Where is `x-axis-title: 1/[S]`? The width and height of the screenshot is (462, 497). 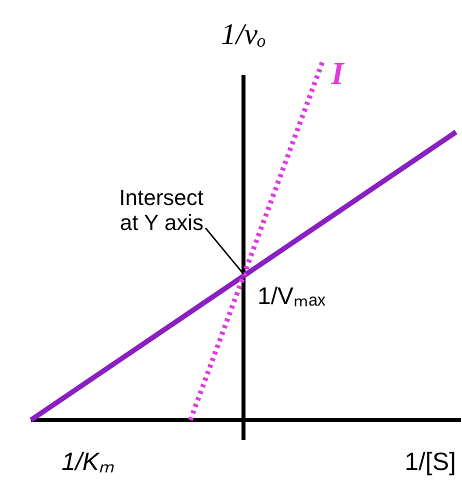
x-axis-title: 1/[S] is located at coordinates (430, 462).